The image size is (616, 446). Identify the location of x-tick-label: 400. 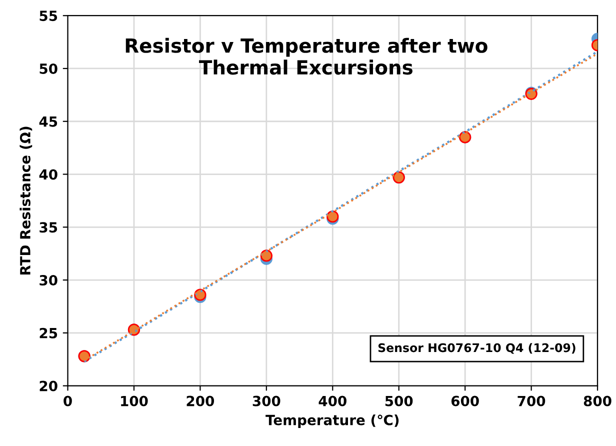
(332, 401).